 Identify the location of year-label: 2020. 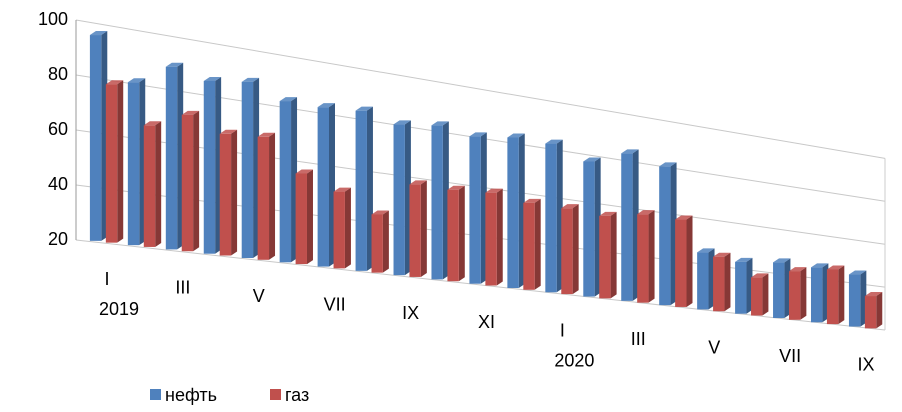
(574, 360).